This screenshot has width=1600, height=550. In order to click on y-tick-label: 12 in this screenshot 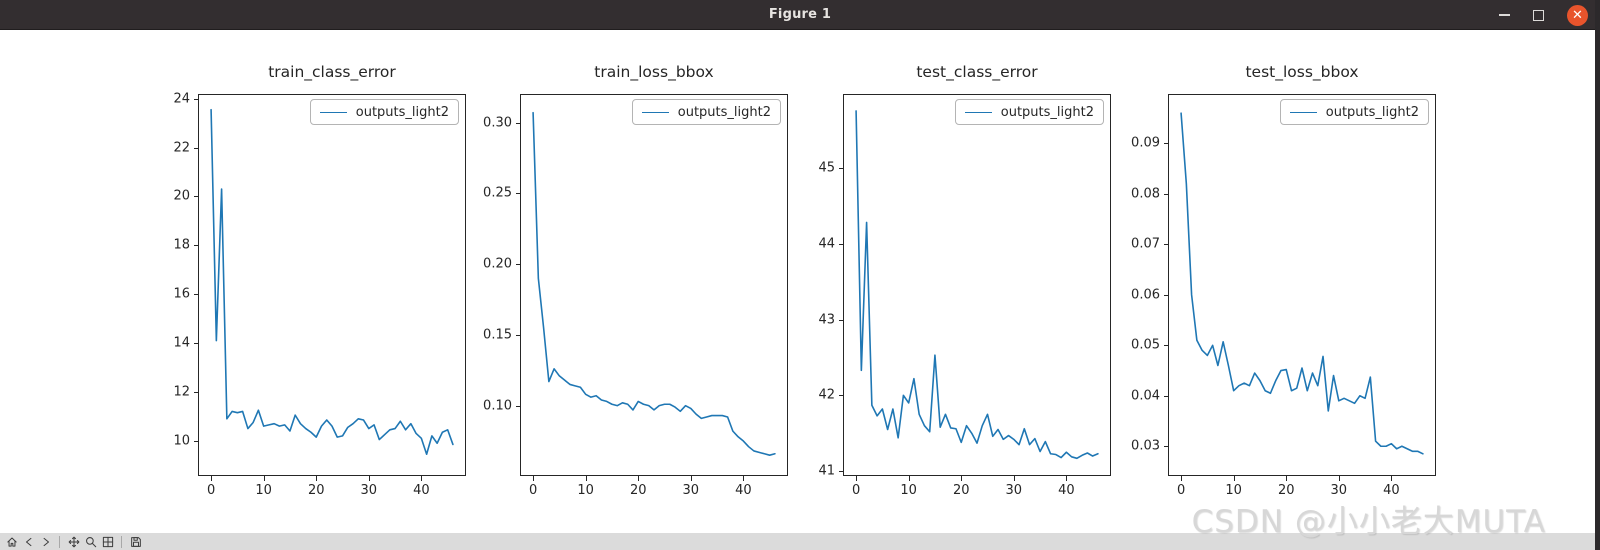, I will do `click(181, 392)`.